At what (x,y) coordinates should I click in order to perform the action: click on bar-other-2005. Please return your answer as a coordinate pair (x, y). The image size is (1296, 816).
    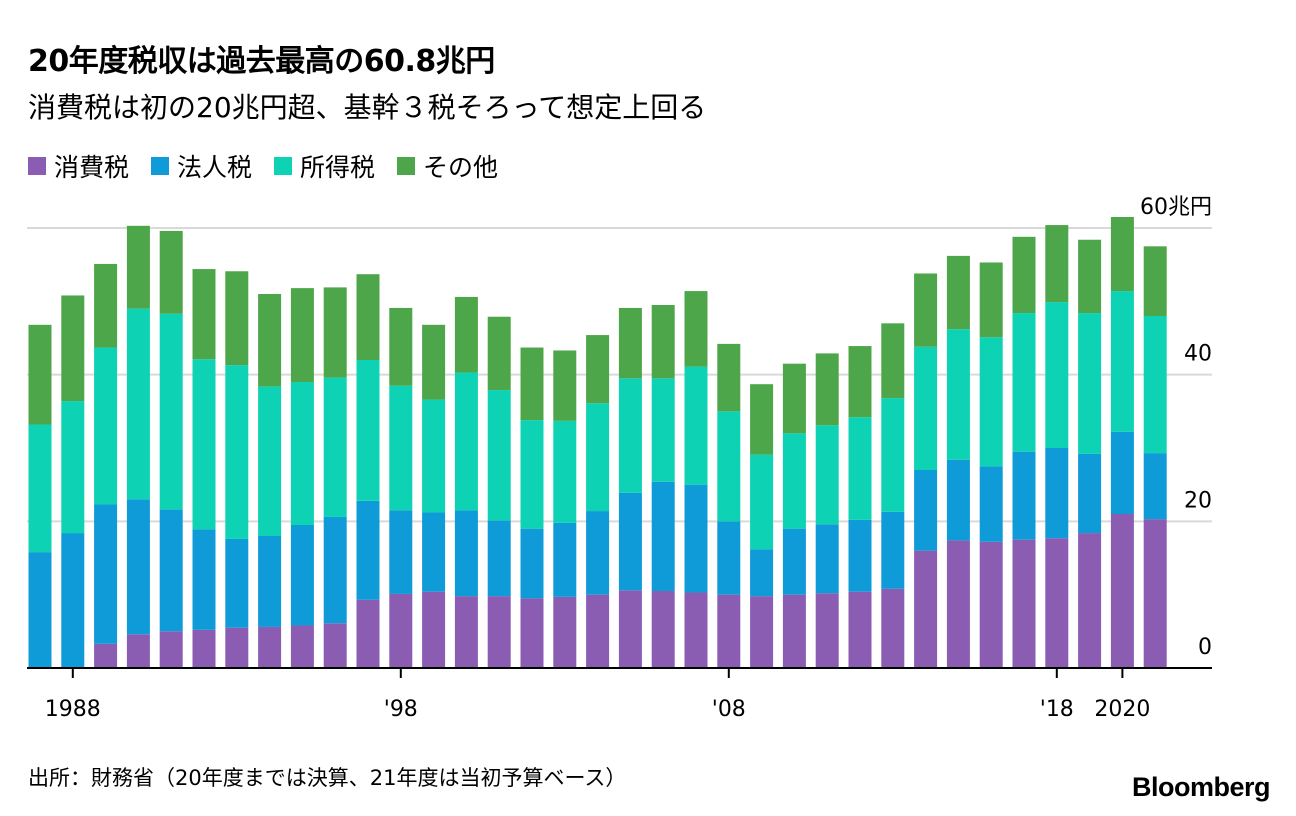
    Looking at the image, I should click on (630, 343).